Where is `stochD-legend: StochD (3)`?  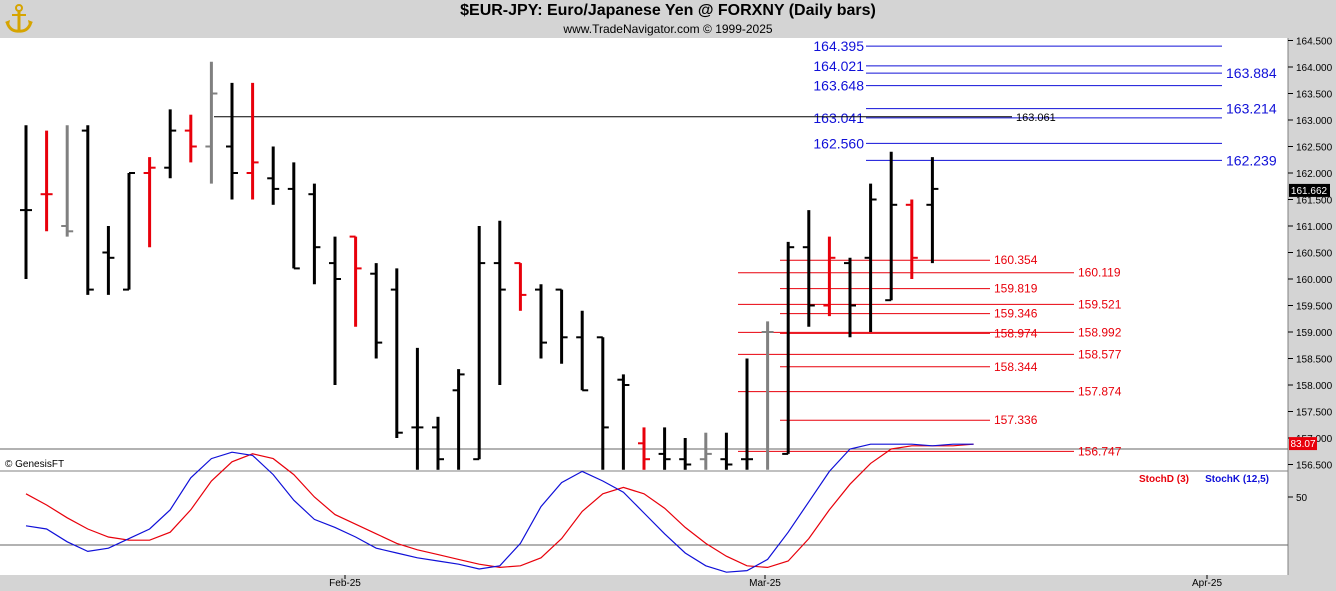
stochD-legend: StochD (3) is located at coordinates (1164, 479).